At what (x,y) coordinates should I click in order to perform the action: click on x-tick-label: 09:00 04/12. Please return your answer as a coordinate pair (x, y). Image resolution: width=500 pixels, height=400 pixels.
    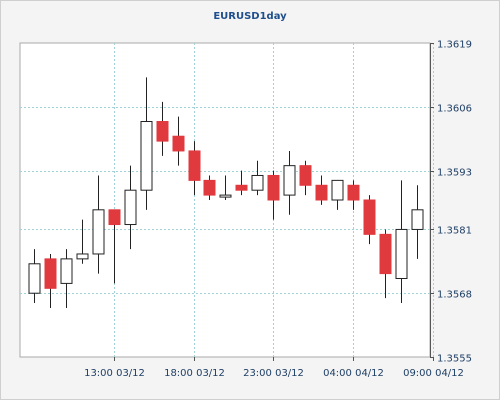
    Looking at the image, I should click on (433, 373).